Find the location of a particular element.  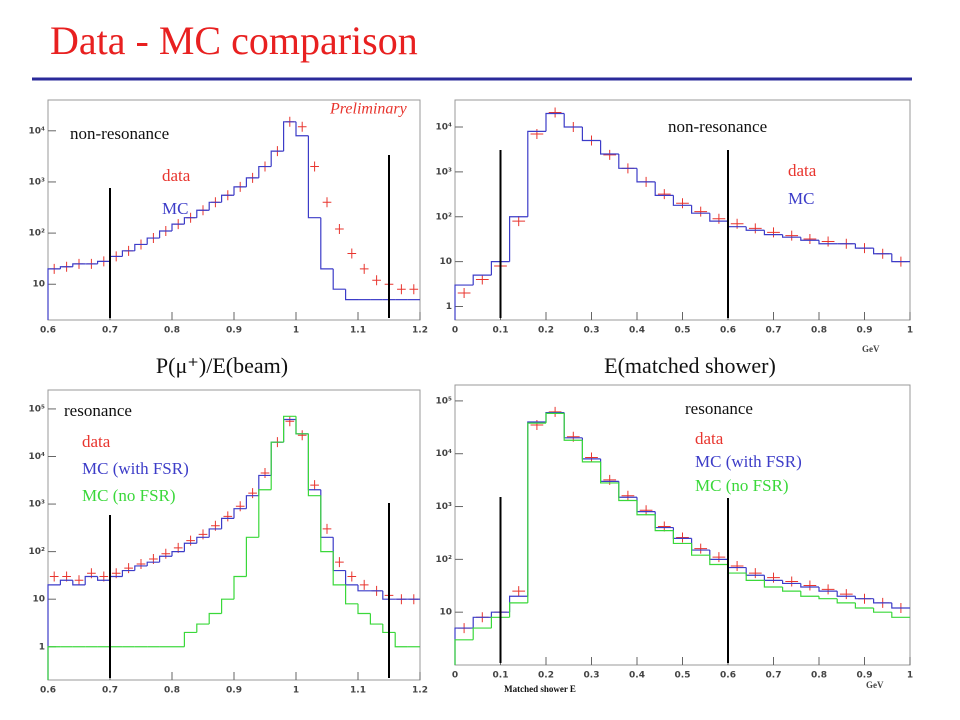

y-tick-label: 10⁵ is located at coordinates (444, 401).